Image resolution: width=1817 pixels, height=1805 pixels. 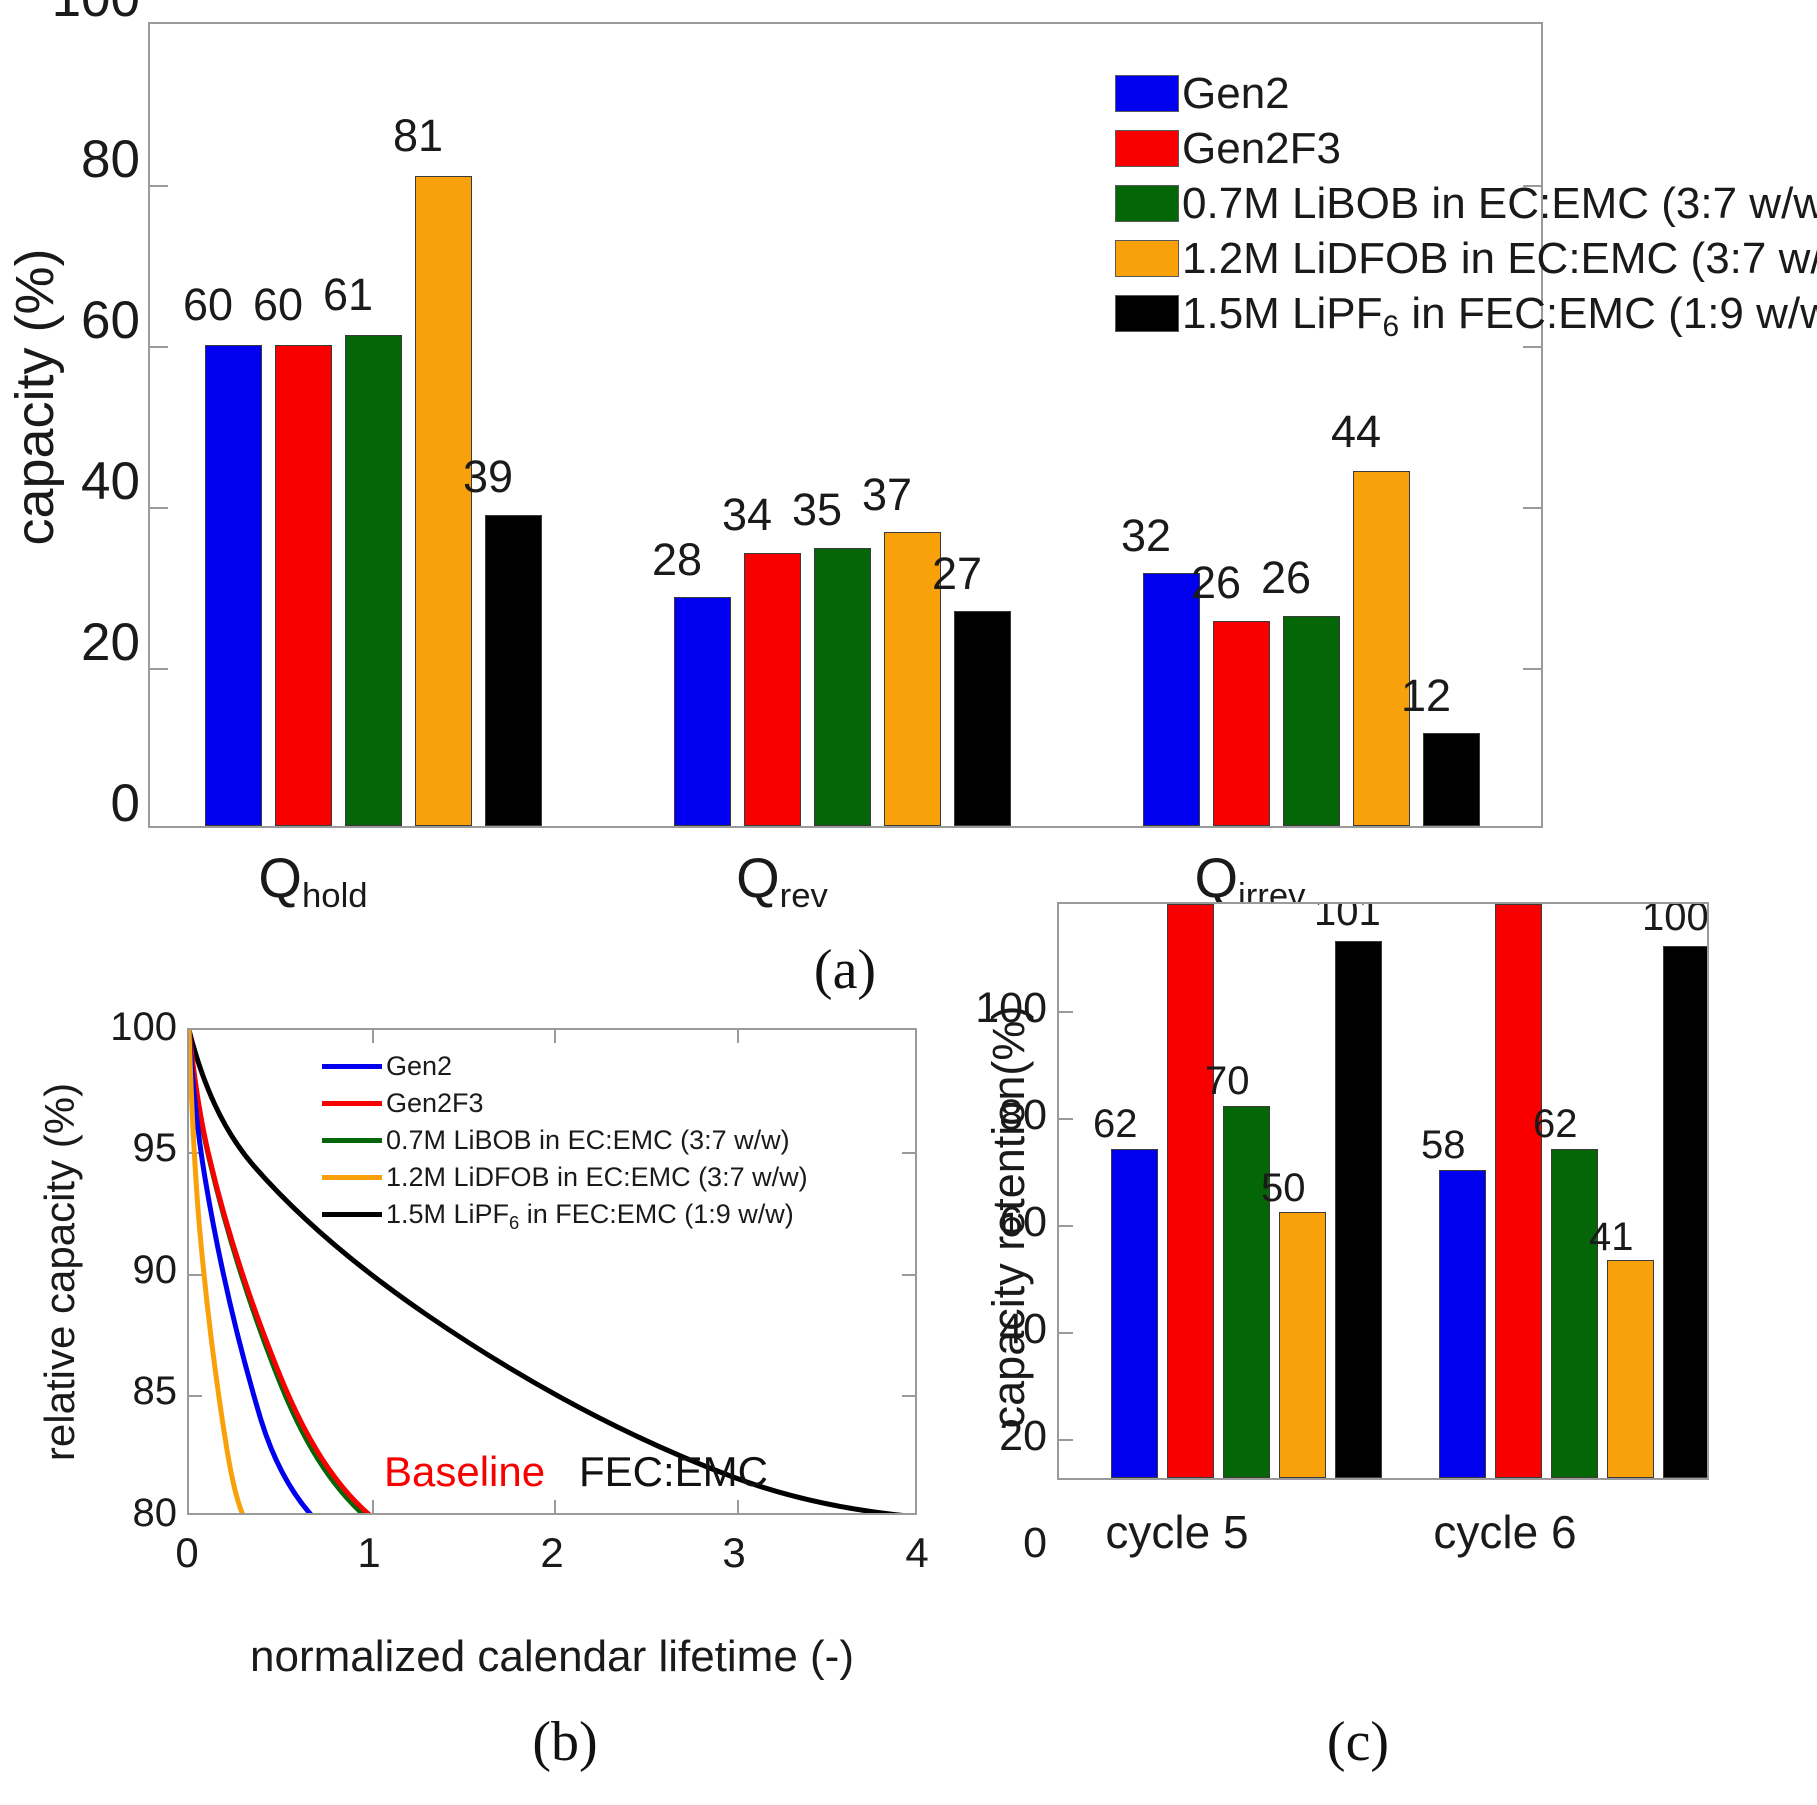 What do you see at coordinates (1147, 313) in the screenshot?
I see `legend-swatch-lipf6` at bounding box center [1147, 313].